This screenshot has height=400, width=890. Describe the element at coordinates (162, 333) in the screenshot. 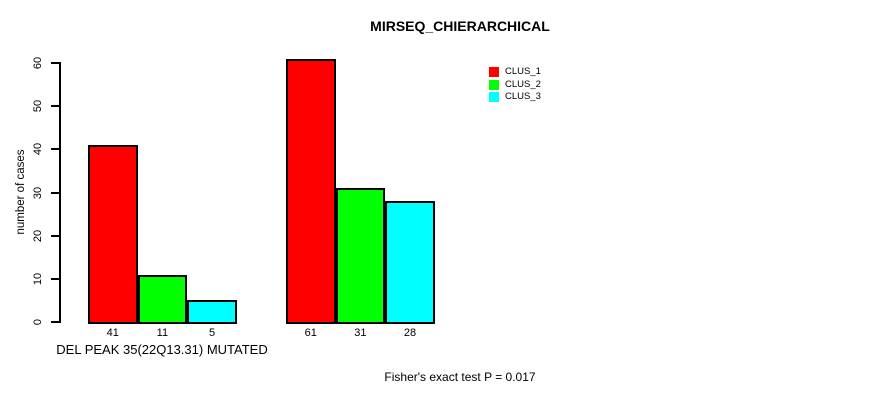

I see `bar-value-label: 11` at that location.